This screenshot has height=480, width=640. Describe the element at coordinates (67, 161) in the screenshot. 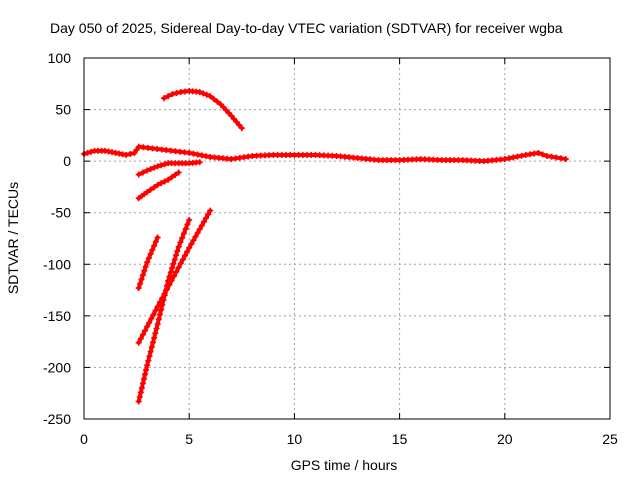

I see `y-tick-label: 0` at that location.